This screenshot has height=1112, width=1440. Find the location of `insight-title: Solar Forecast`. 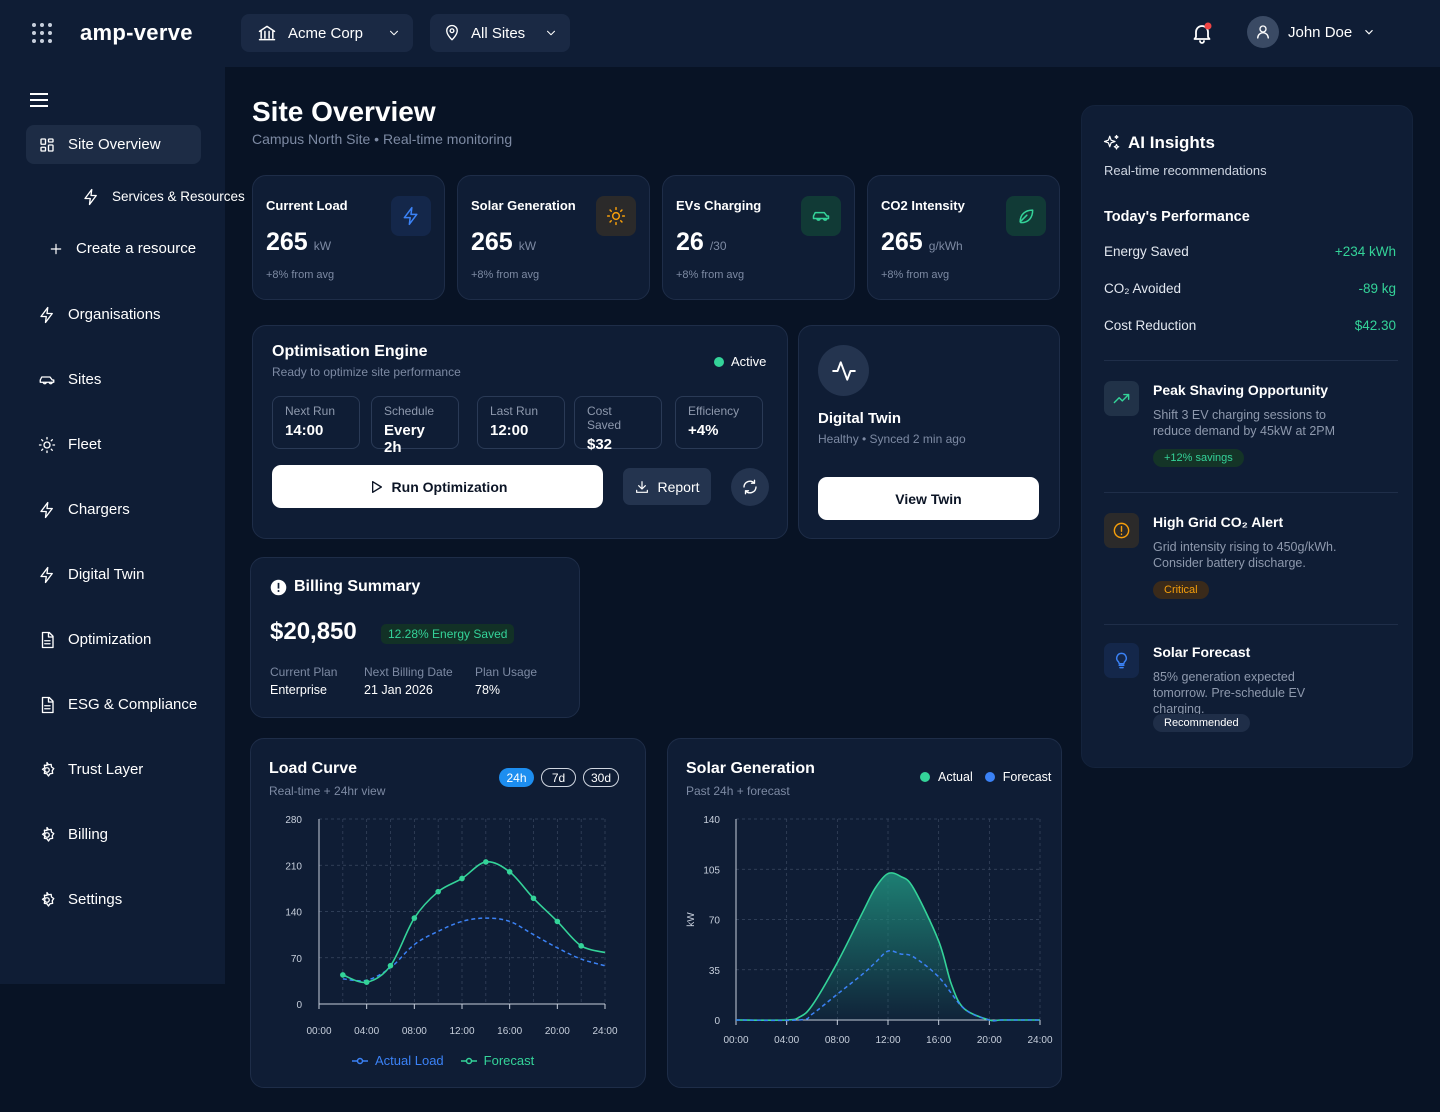

insight-title: Solar Forecast is located at coordinates (1202, 652).